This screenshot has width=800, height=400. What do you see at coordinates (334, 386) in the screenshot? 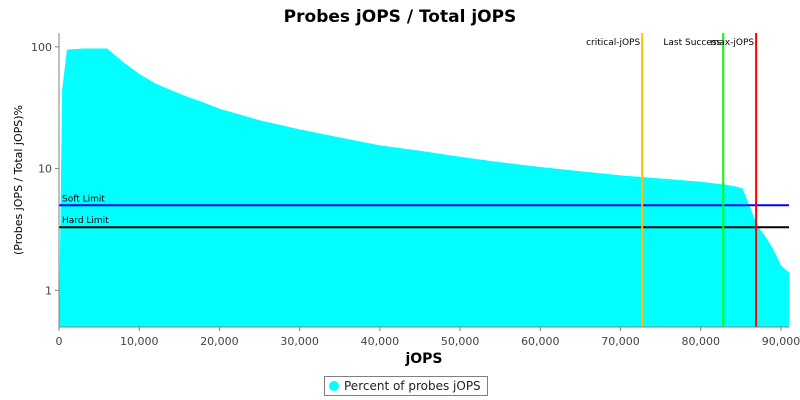
I see `legend-swatch` at bounding box center [334, 386].